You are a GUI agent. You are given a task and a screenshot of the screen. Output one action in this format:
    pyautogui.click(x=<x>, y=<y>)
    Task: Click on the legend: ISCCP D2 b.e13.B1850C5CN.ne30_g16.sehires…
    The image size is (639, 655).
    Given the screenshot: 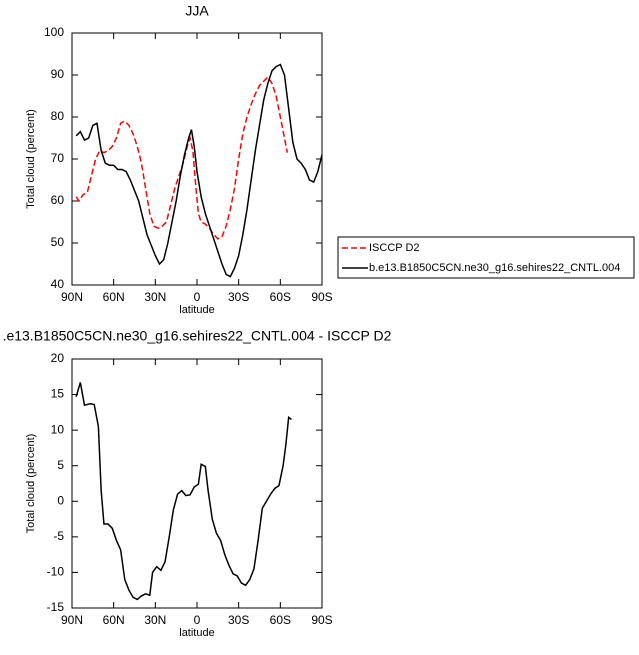 What is the action you would take?
    pyautogui.click(x=486, y=257)
    